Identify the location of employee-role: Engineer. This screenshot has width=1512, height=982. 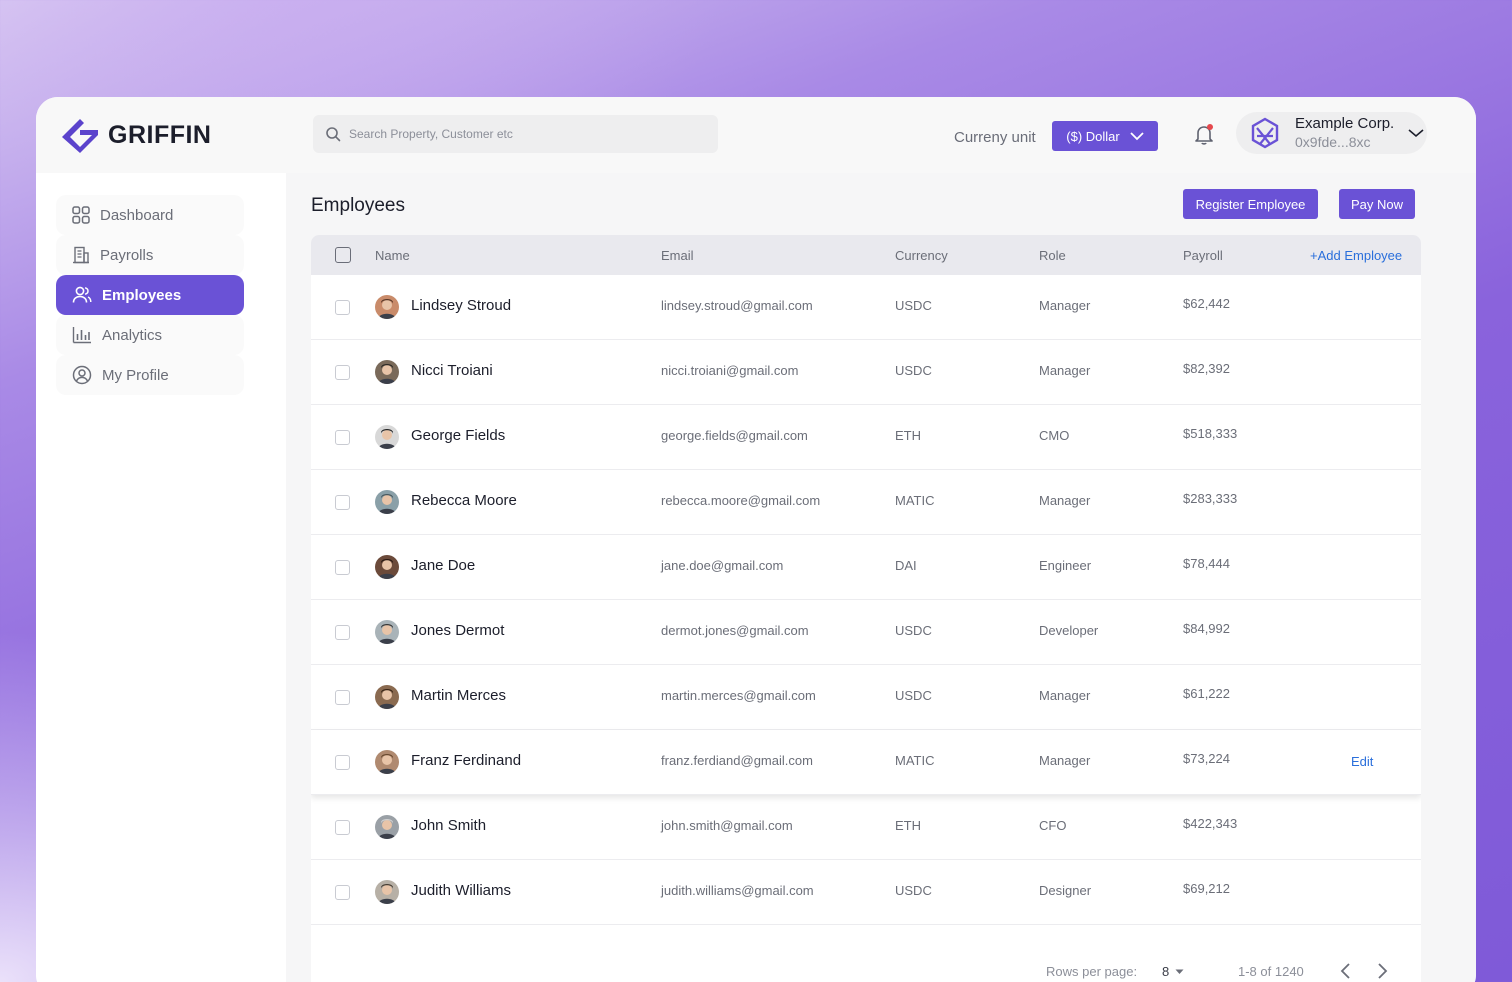
(1065, 565).